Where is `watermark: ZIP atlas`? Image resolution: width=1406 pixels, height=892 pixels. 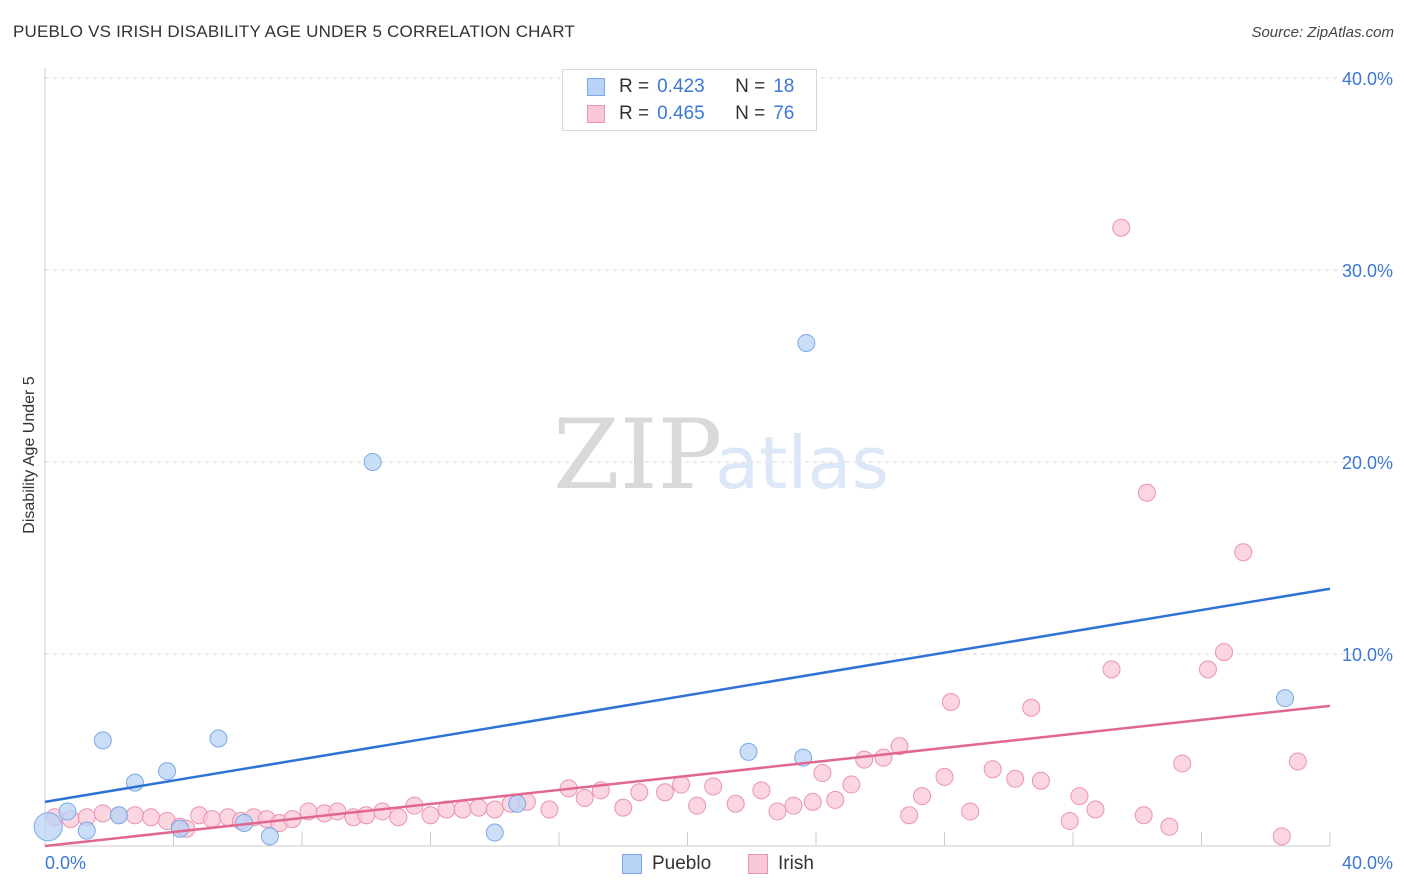 watermark: ZIP atlas is located at coordinates (721, 455).